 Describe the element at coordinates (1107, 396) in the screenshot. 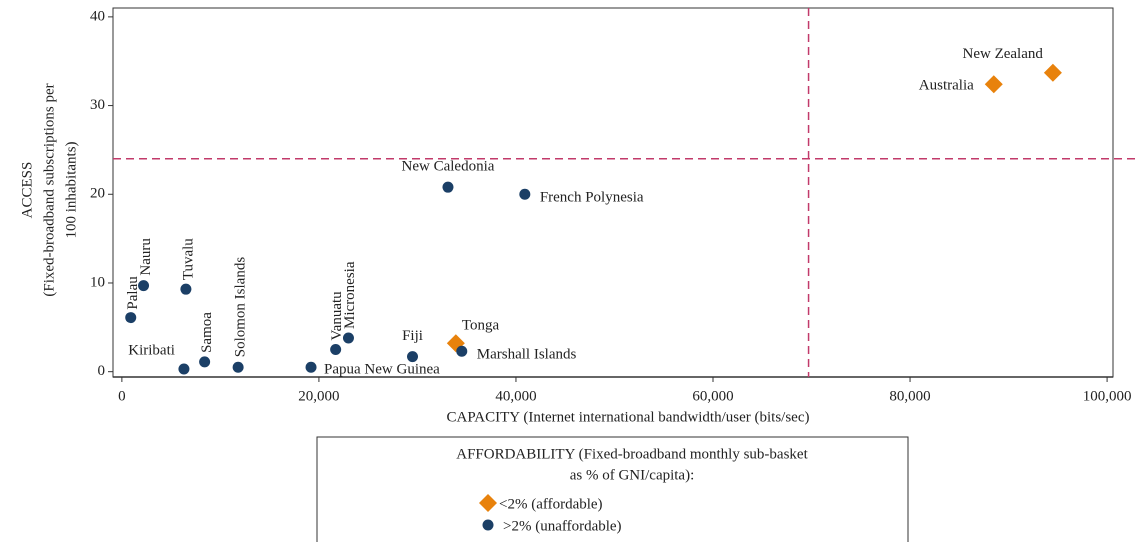

I see `x-tick-label: 100,000` at that location.